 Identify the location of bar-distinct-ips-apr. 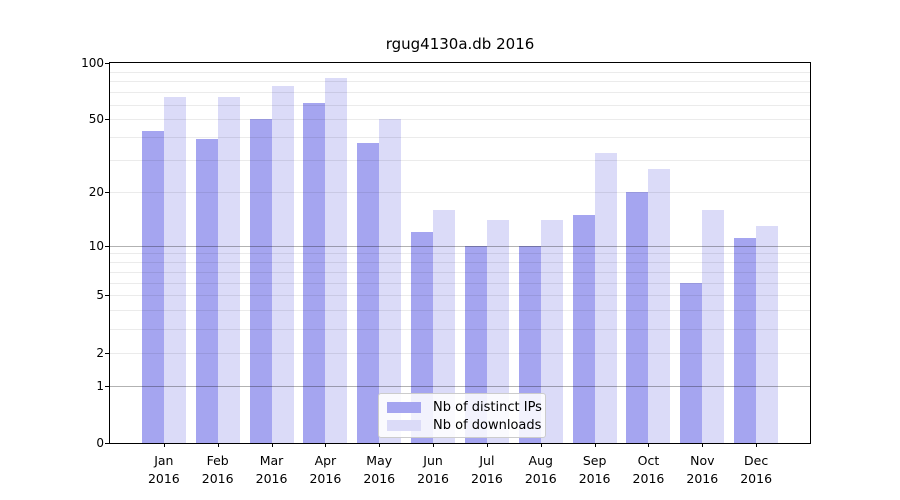
(314, 273).